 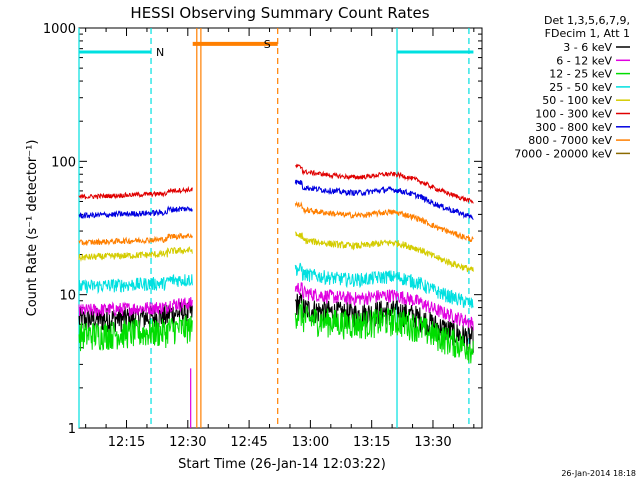 What do you see at coordinates (587, 33) in the screenshot?
I see `legend-header-line-2: FDecim 1, Att 1` at bounding box center [587, 33].